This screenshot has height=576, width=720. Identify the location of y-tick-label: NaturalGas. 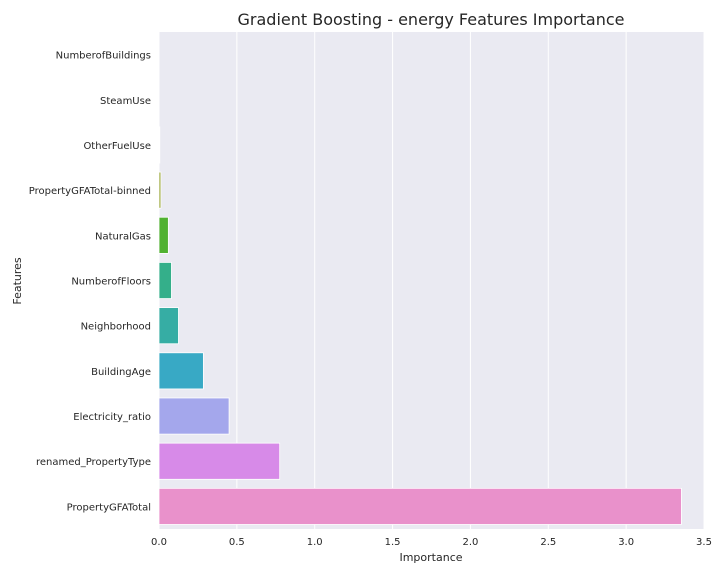
(123, 236).